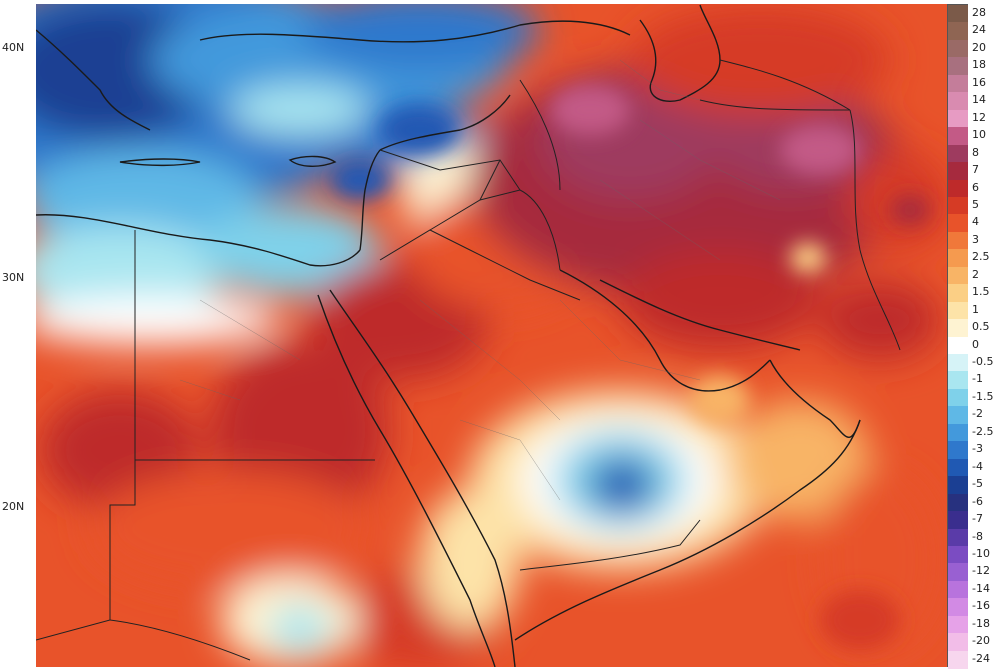  I want to click on colorbar-label: 2, so click(975, 274).